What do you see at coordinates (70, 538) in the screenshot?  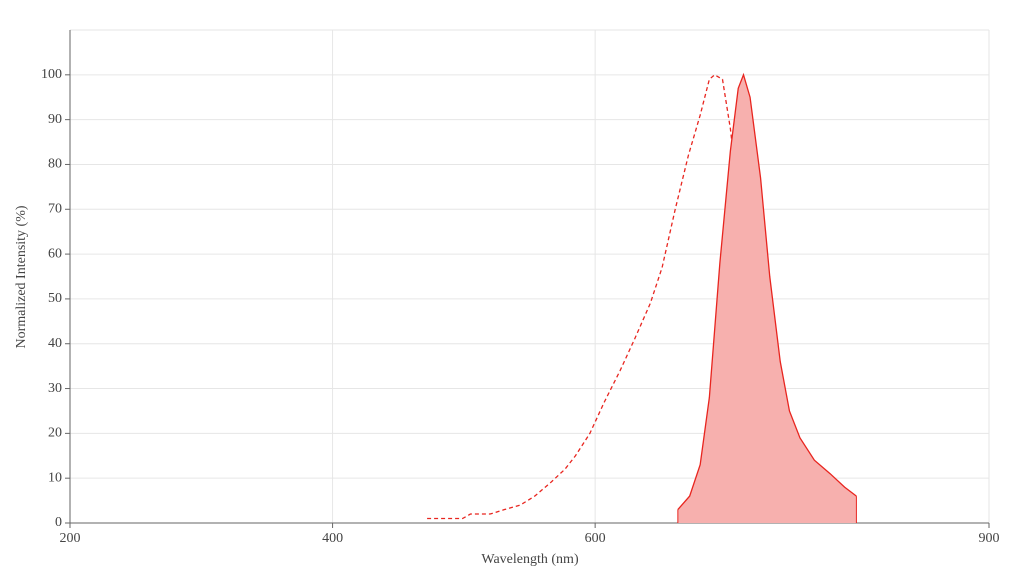 I see `x-tick-label: 200` at bounding box center [70, 538].